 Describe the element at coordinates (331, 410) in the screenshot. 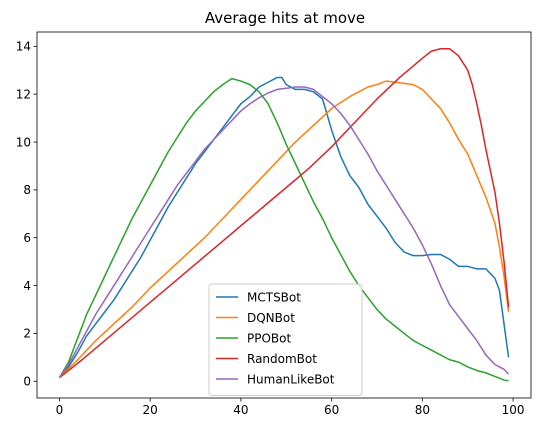

I see `x-tick-label: 60` at that location.